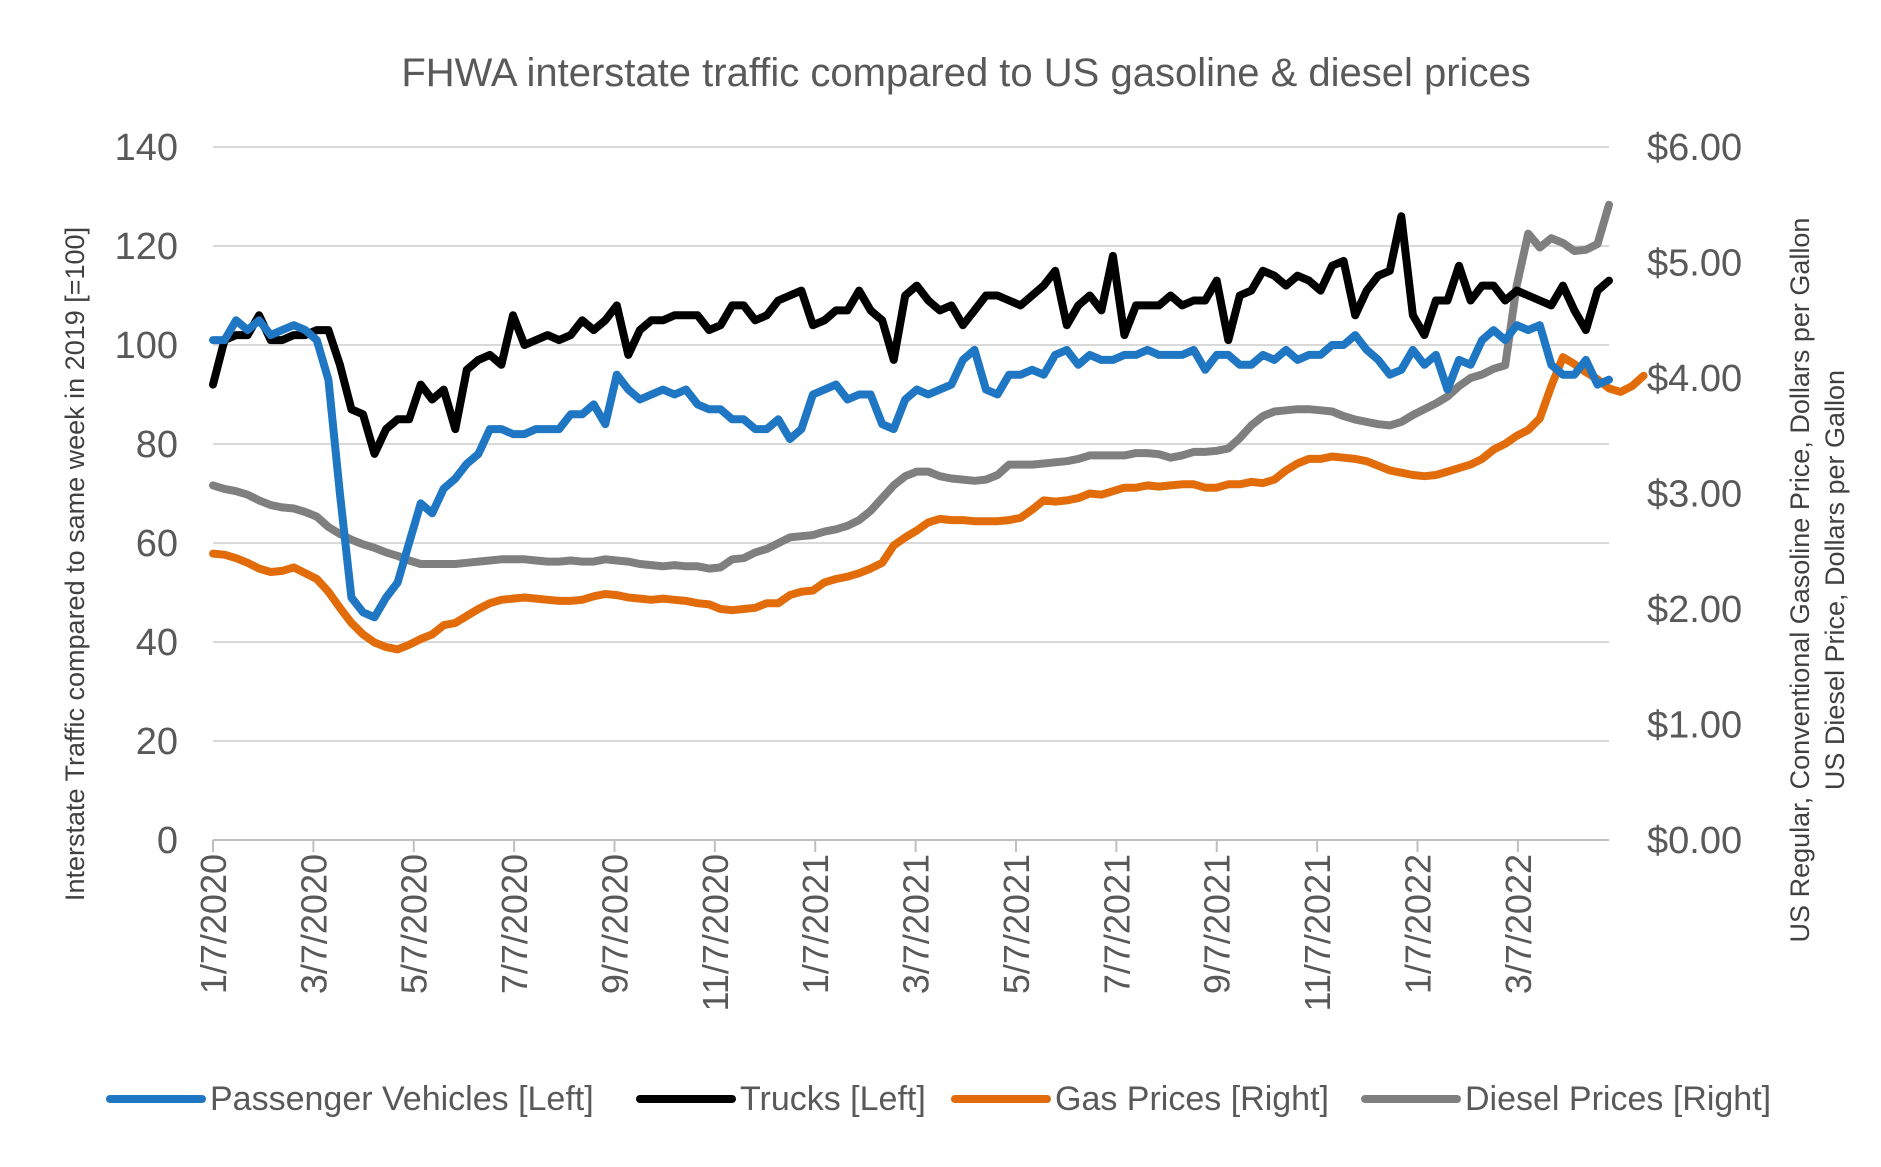  What do you see at coordinates (402, 1099) in the screenshot?
I see `legend-label: Passenger Vehicles [Left]` at bounding box center [402, 1099].